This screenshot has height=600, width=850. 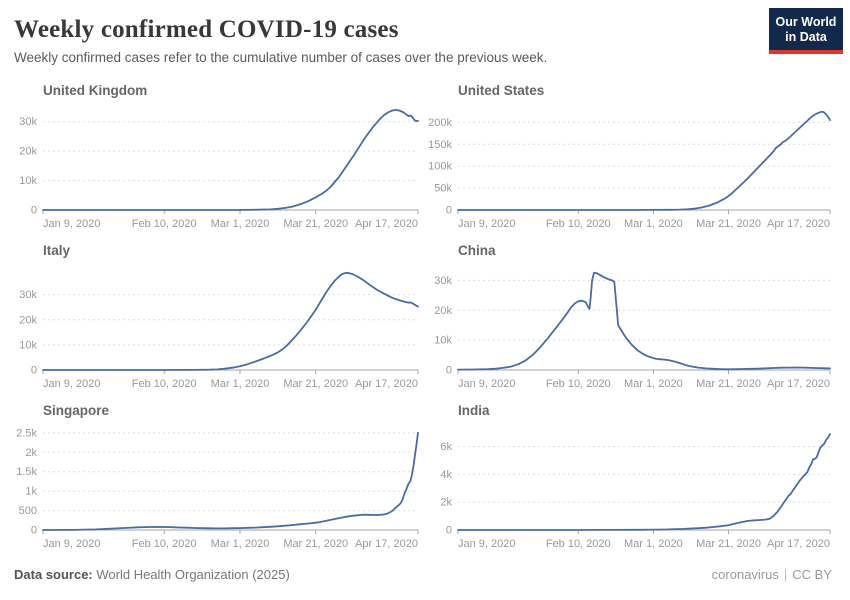 I want to click on topic-link: coronavirus, so click(x=745, y=574).